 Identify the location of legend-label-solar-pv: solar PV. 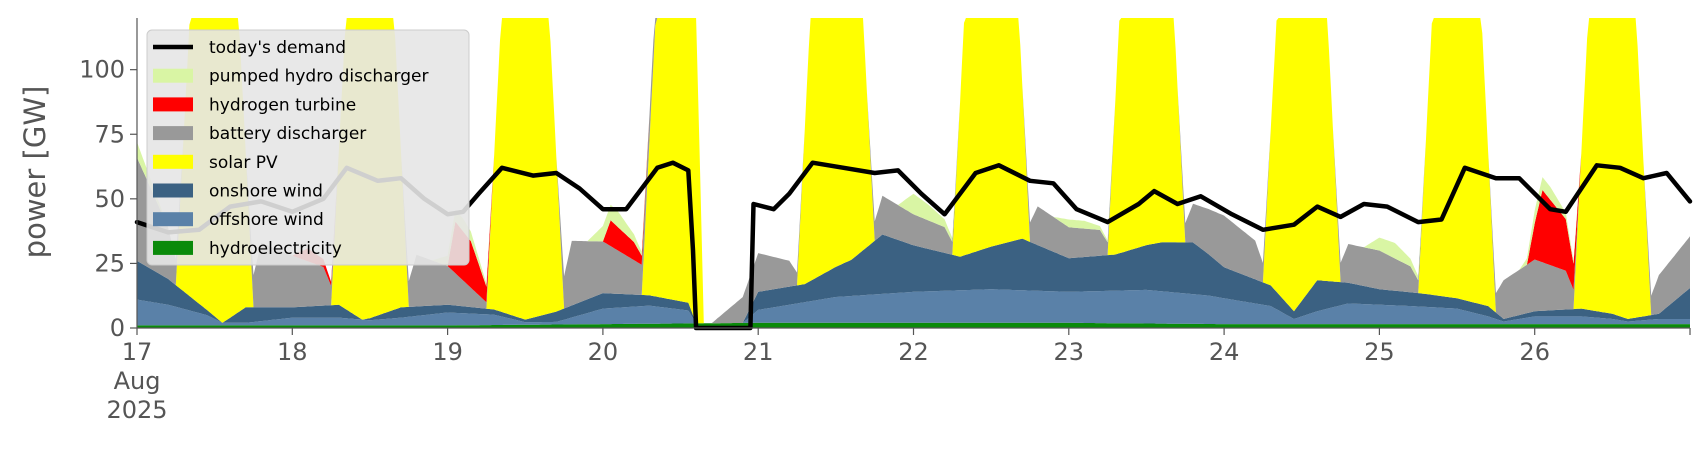
(243, 163).